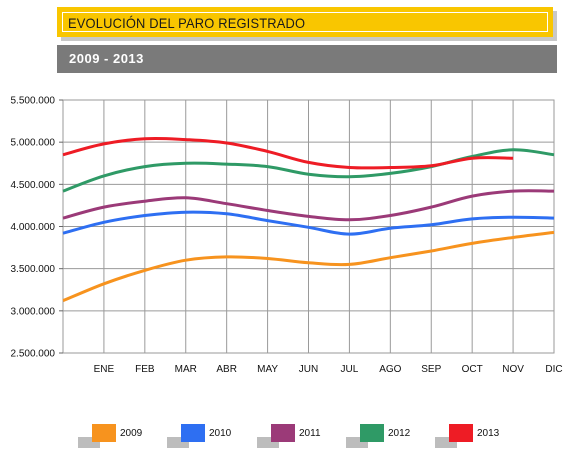 The height and width of the screenshot is (455, 572). I want to click on x-tick-label: FEB, so click(145, 369).